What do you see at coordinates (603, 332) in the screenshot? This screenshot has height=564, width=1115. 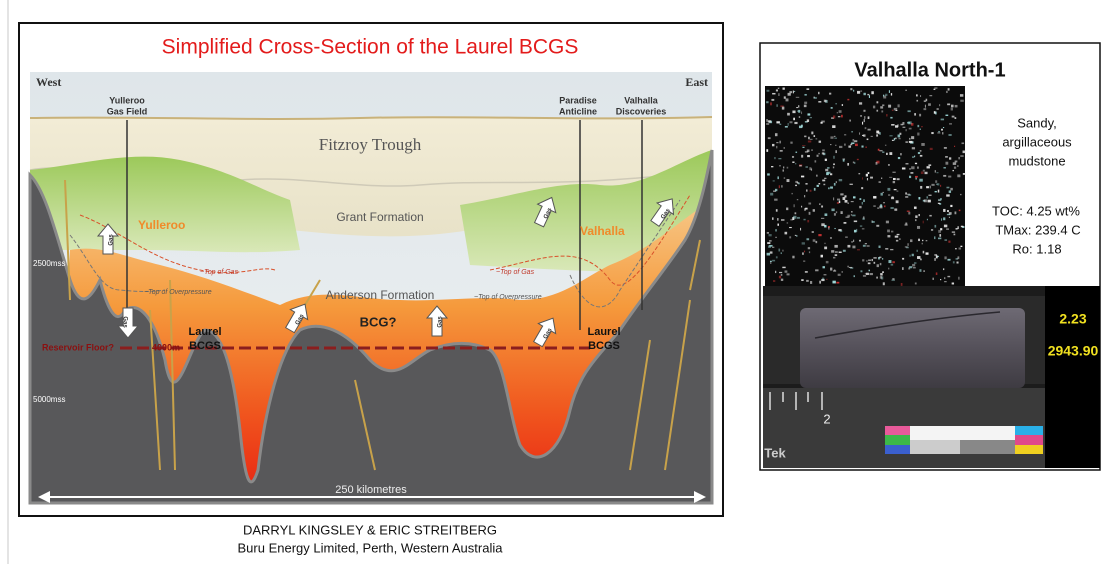 I see `bcgs-label: Laurel` at bounding box center [603, 332].